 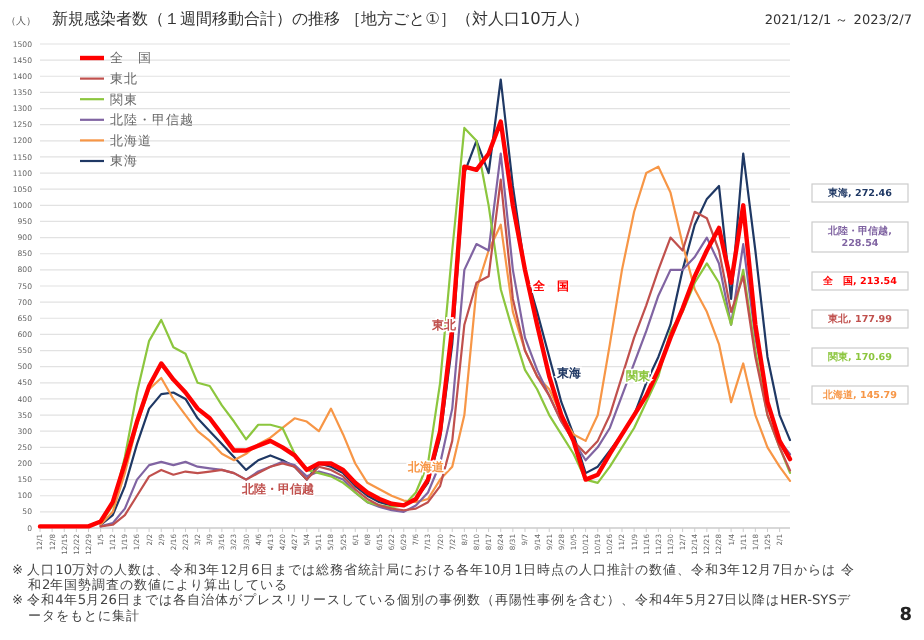 What do you see at coordinates (905, 616) in the screenshot?
I see `text: 8` at bounding box center [905, 616].